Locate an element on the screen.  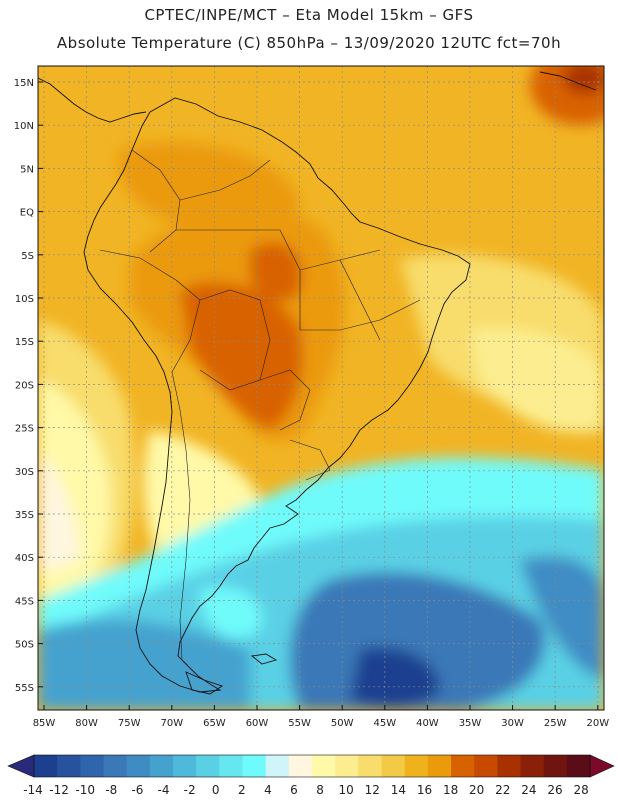
colorbar-tick-label: 20 is located at coordinates (476, 790).